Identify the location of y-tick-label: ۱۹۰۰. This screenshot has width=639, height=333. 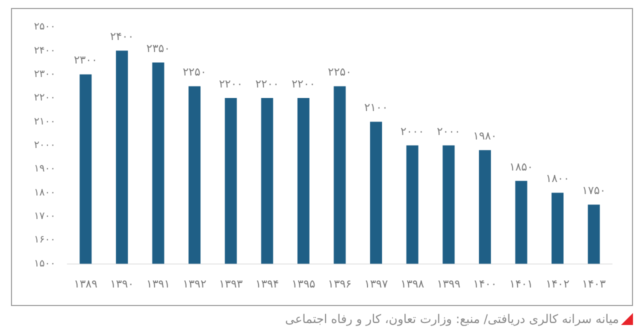
(45, 169).